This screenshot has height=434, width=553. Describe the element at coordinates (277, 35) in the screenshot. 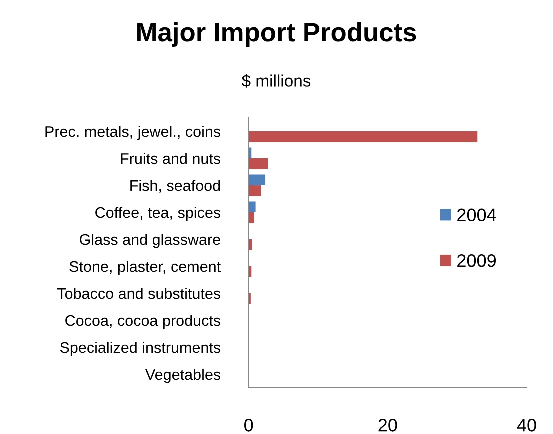

I see `chart-title: Major Import Products` at that location.